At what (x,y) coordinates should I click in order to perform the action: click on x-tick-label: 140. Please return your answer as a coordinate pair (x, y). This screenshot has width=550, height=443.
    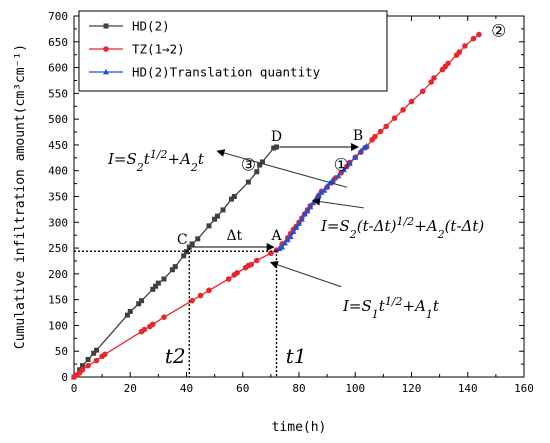
    Looking at the image, I should click on (468, 388).